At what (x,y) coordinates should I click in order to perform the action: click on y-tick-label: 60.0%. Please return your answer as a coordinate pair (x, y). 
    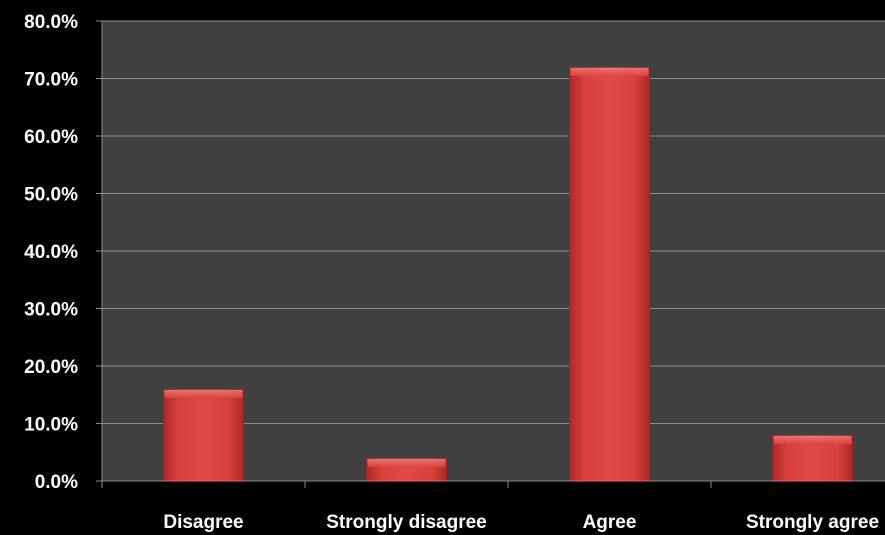
    Looking at the image, I should click on (51, 137).